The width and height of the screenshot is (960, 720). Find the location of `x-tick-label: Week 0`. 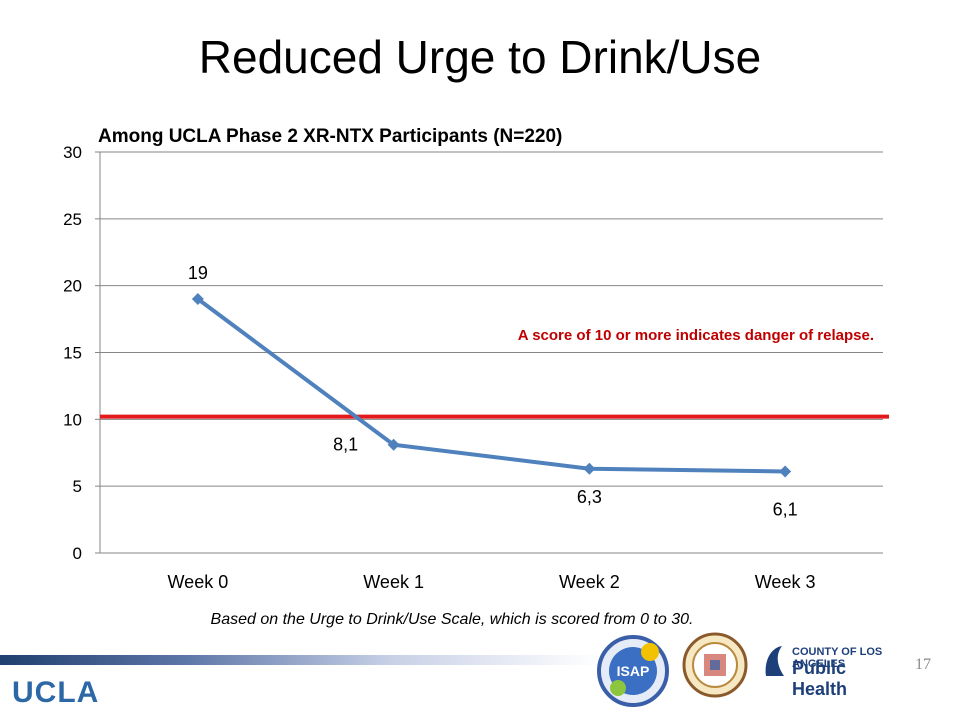

x-tick-label: Week 0 is located at coordinates (198, 582).